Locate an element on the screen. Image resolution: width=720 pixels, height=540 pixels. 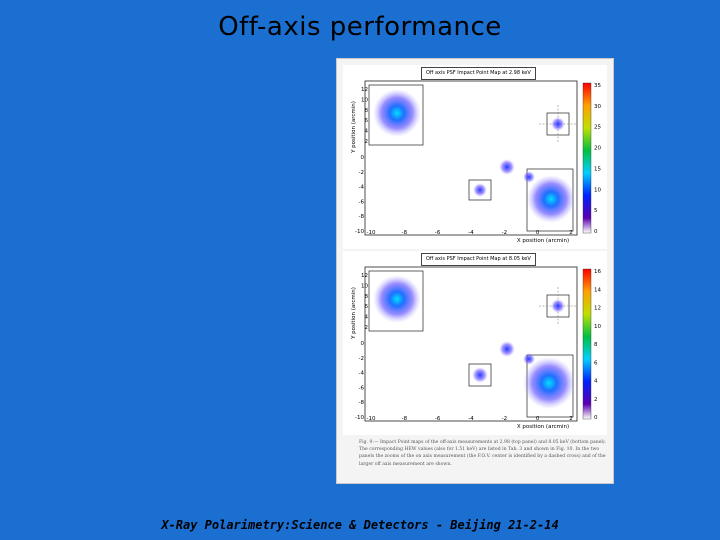
colorbar-tick-label: 5 is located at coordinates (596, 211).